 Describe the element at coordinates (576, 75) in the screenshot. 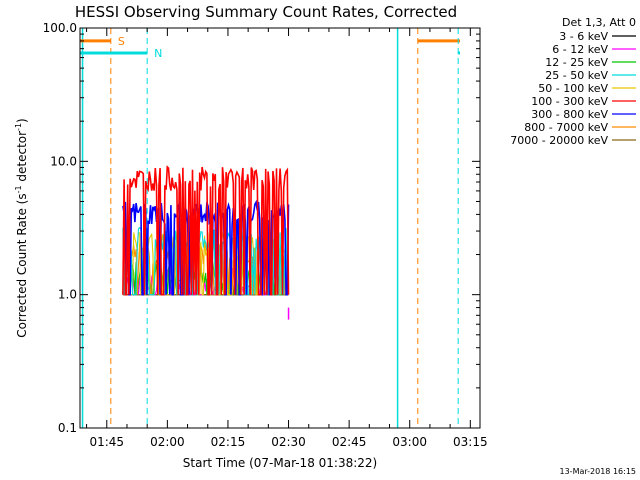

I see `legend-label-3: 25 - 50 keV` at that location.